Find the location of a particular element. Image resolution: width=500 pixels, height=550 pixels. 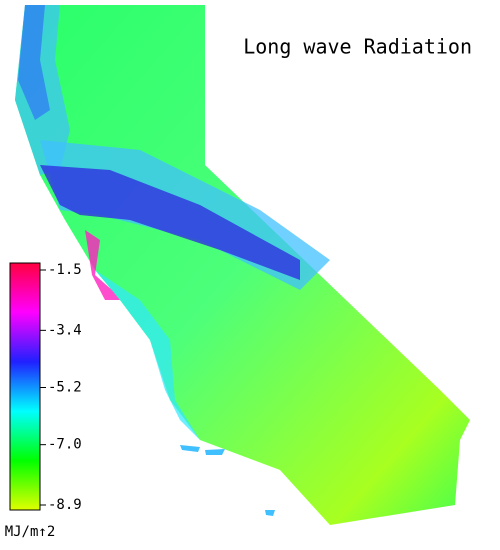

colorbar-tick-label: -5.2 is located at coordinates (65, 388).